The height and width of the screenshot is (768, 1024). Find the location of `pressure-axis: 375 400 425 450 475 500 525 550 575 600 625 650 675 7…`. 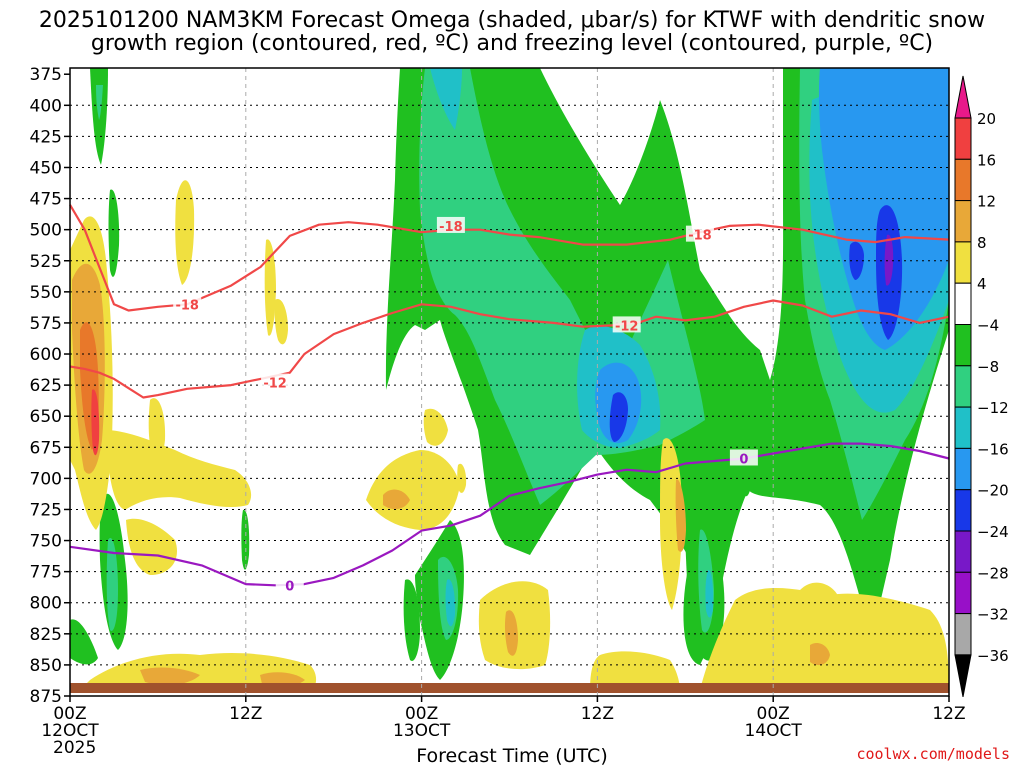

pressure-axis: 375 400 425 450 475 500 525 550 575 600 625 650 675 7… is located at coordinates (50, 386).